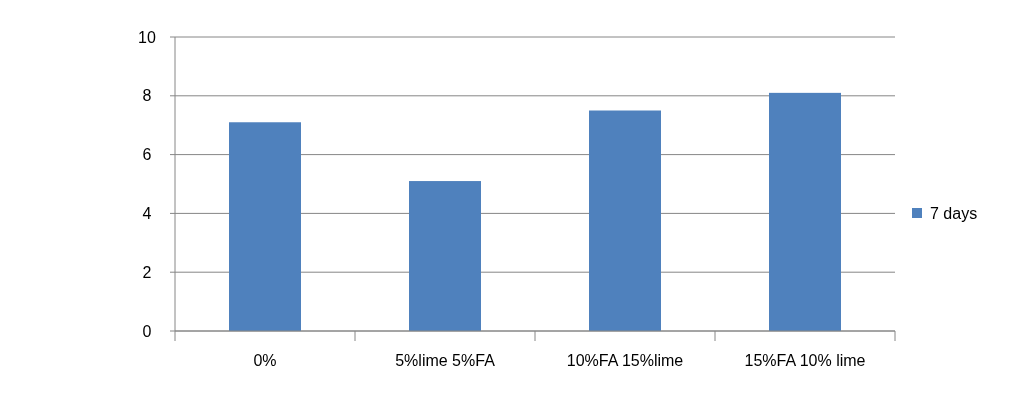 The height and width of the screenshot is (414, 1030). What do you see at coordinates (625, 360) in the screenshot?
I see `x-tick-label: 10%FA 15%lime` at bounding box center [625, 360].